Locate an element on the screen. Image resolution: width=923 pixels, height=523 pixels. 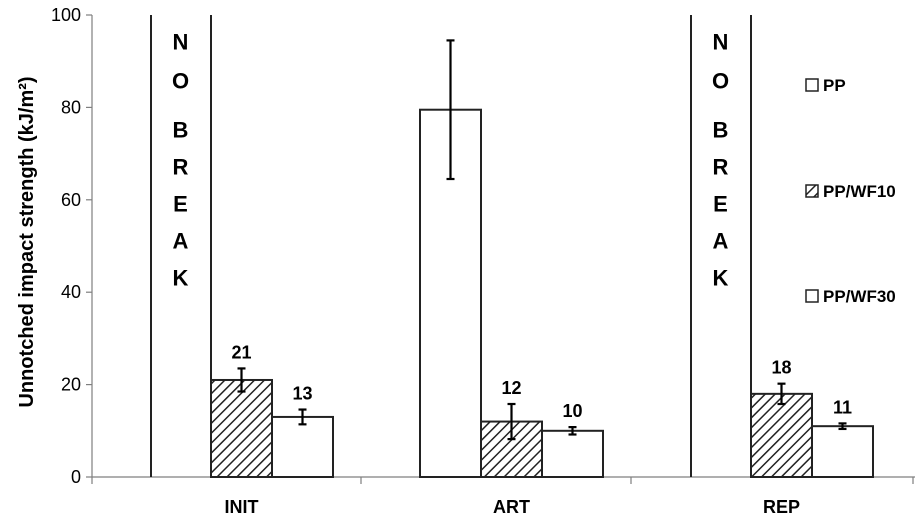
category-label-art: ART is located at coordinates (511, 507).